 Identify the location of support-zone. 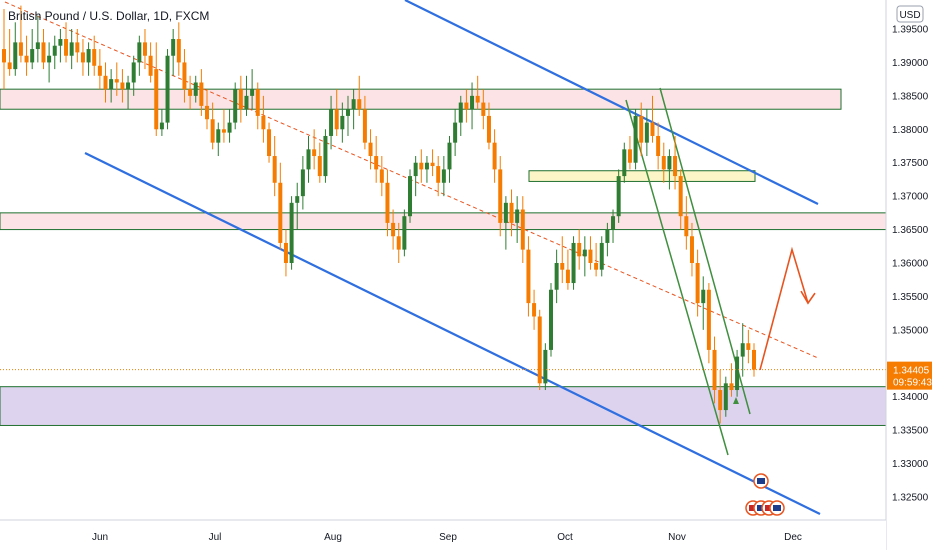
(443, 406).